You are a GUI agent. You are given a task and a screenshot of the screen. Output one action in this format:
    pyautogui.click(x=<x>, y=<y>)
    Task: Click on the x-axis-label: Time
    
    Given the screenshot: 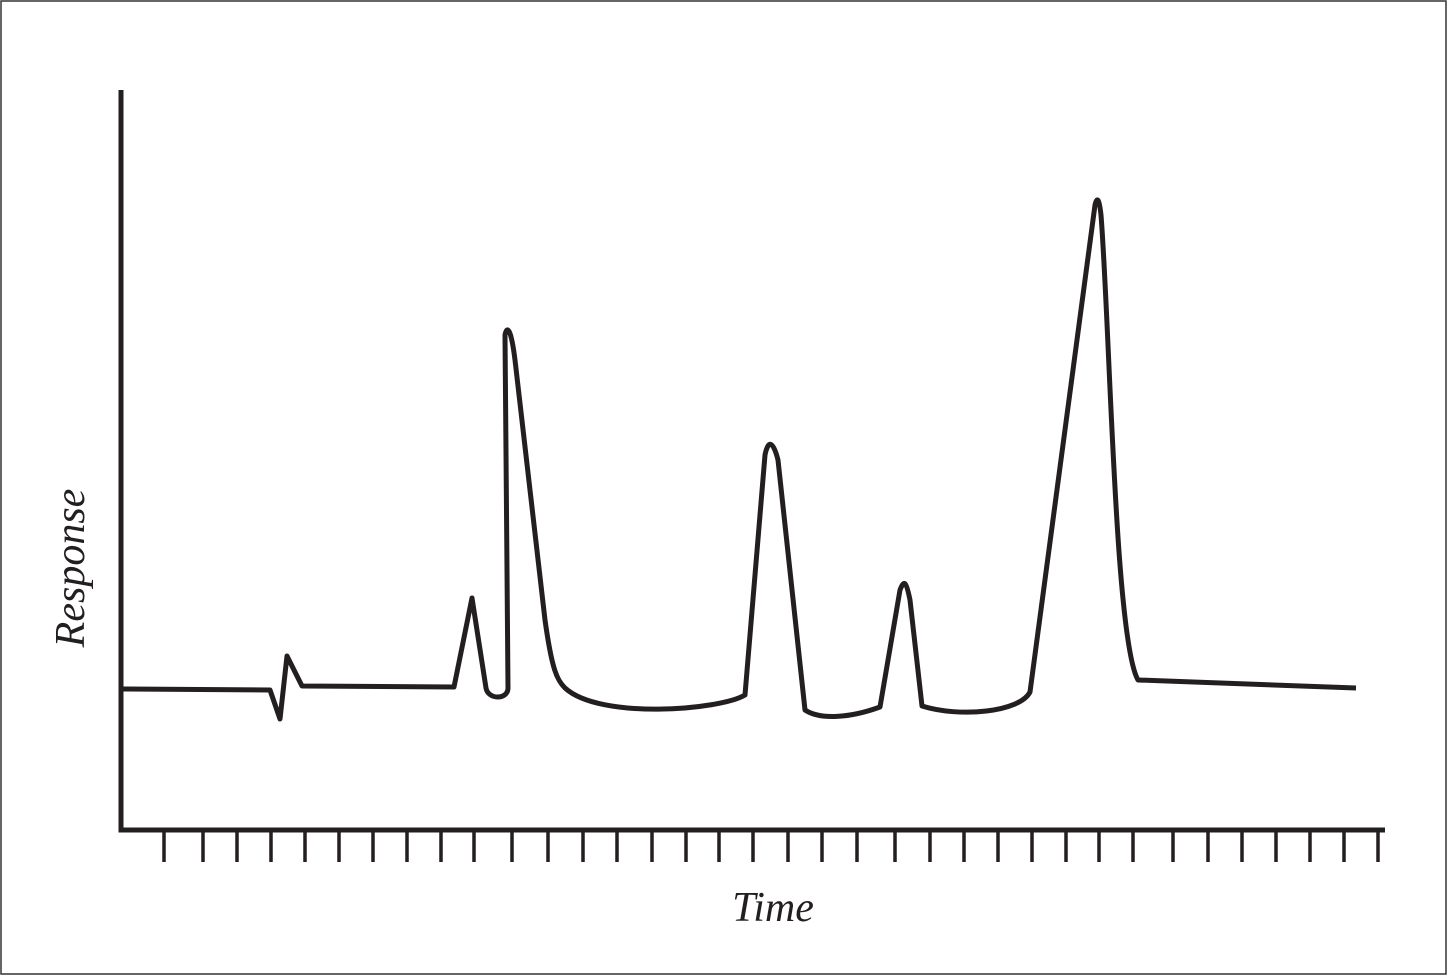 What is the action you would take?
    pyautogui.click(x=773, y=908)
    